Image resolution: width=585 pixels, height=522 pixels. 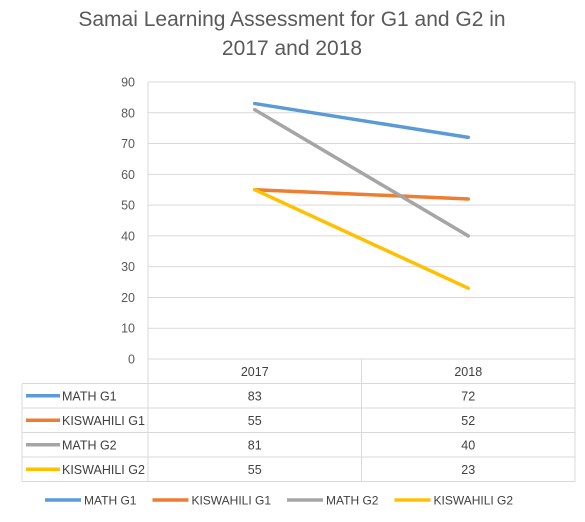 I want to click on y-tick-label: 90, so click(x=128, y=83).